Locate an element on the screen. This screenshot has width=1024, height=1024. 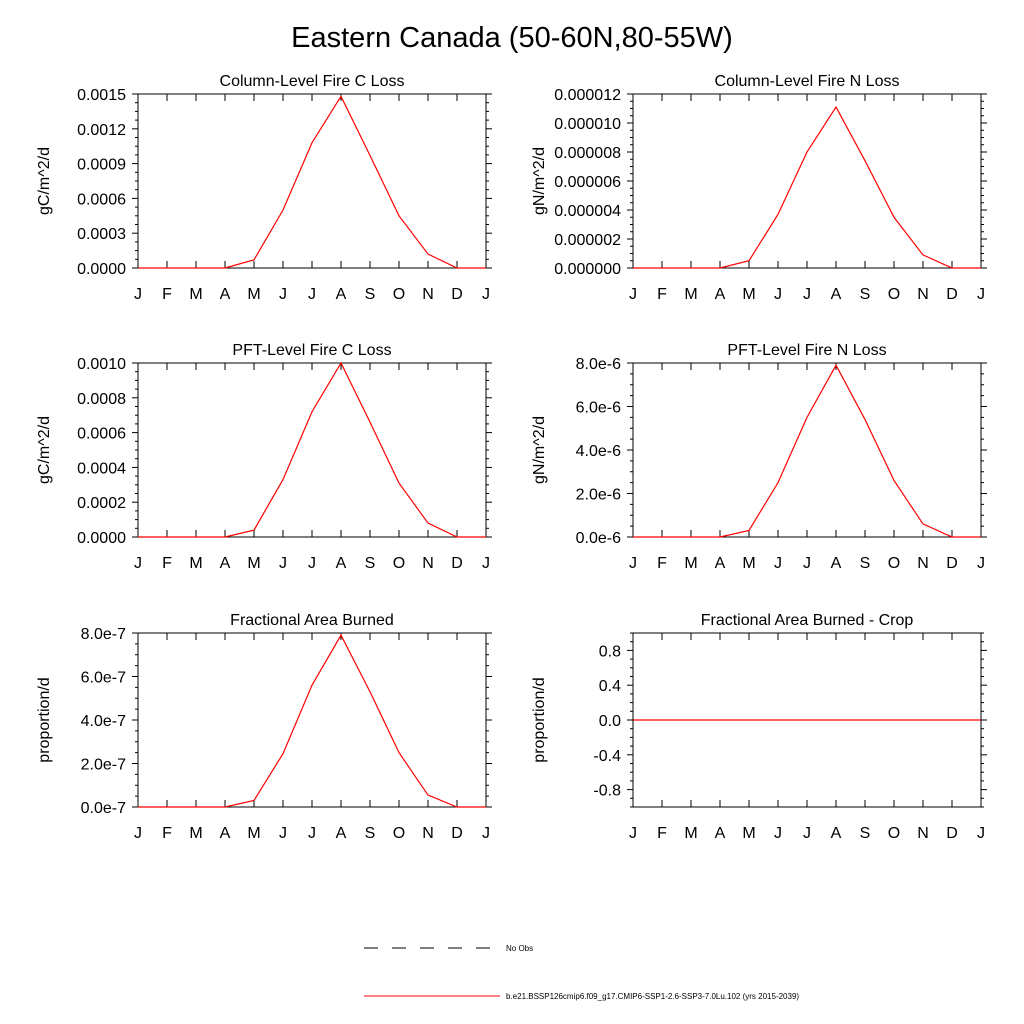
y-tick-label: 0.000008 is located at coordinates (587, 153).